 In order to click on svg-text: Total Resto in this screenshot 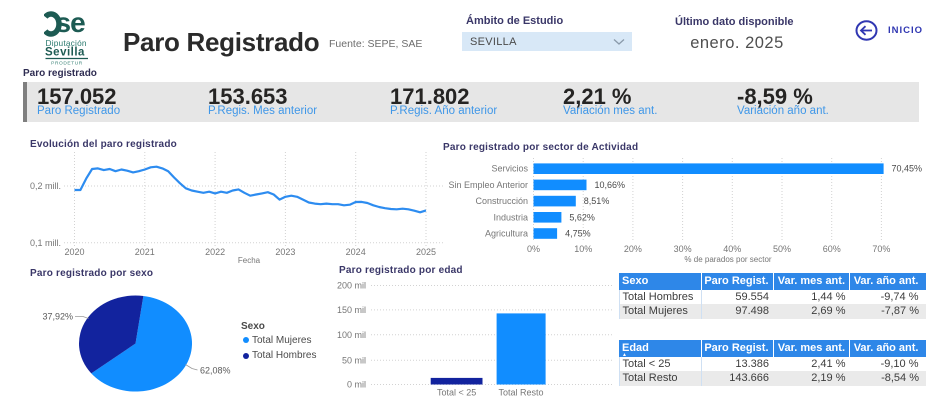, I will do `click(520, 393)`.